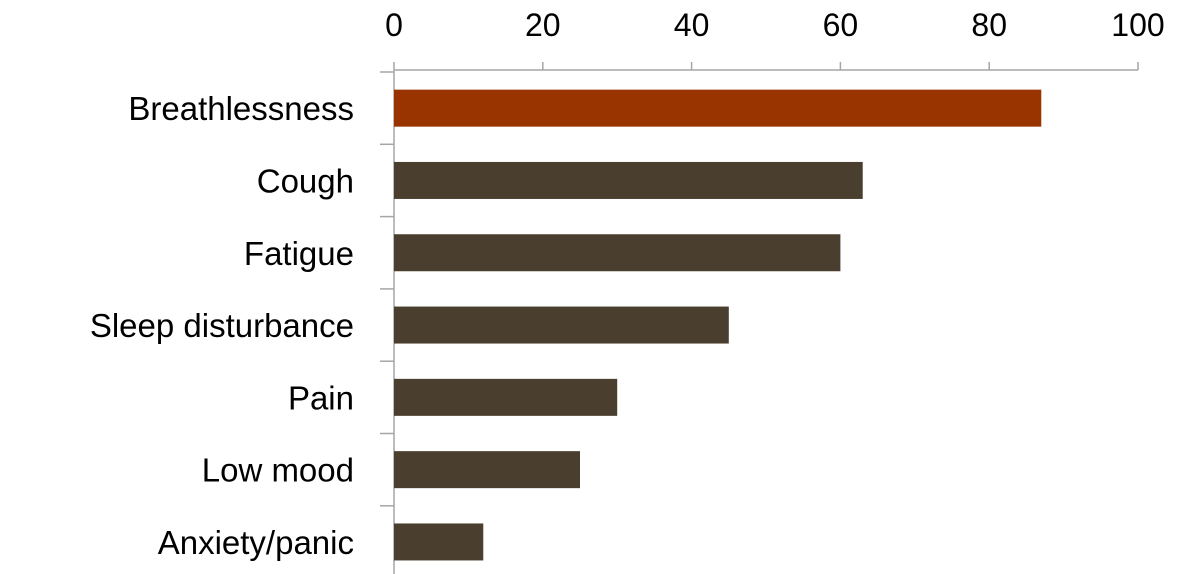 The height and width of the screenshot is (574, 1186). What do you see at coordinates (278, 470) in the screenshot?
I see `category-label: Low mood` at bounding box center [278, 470].